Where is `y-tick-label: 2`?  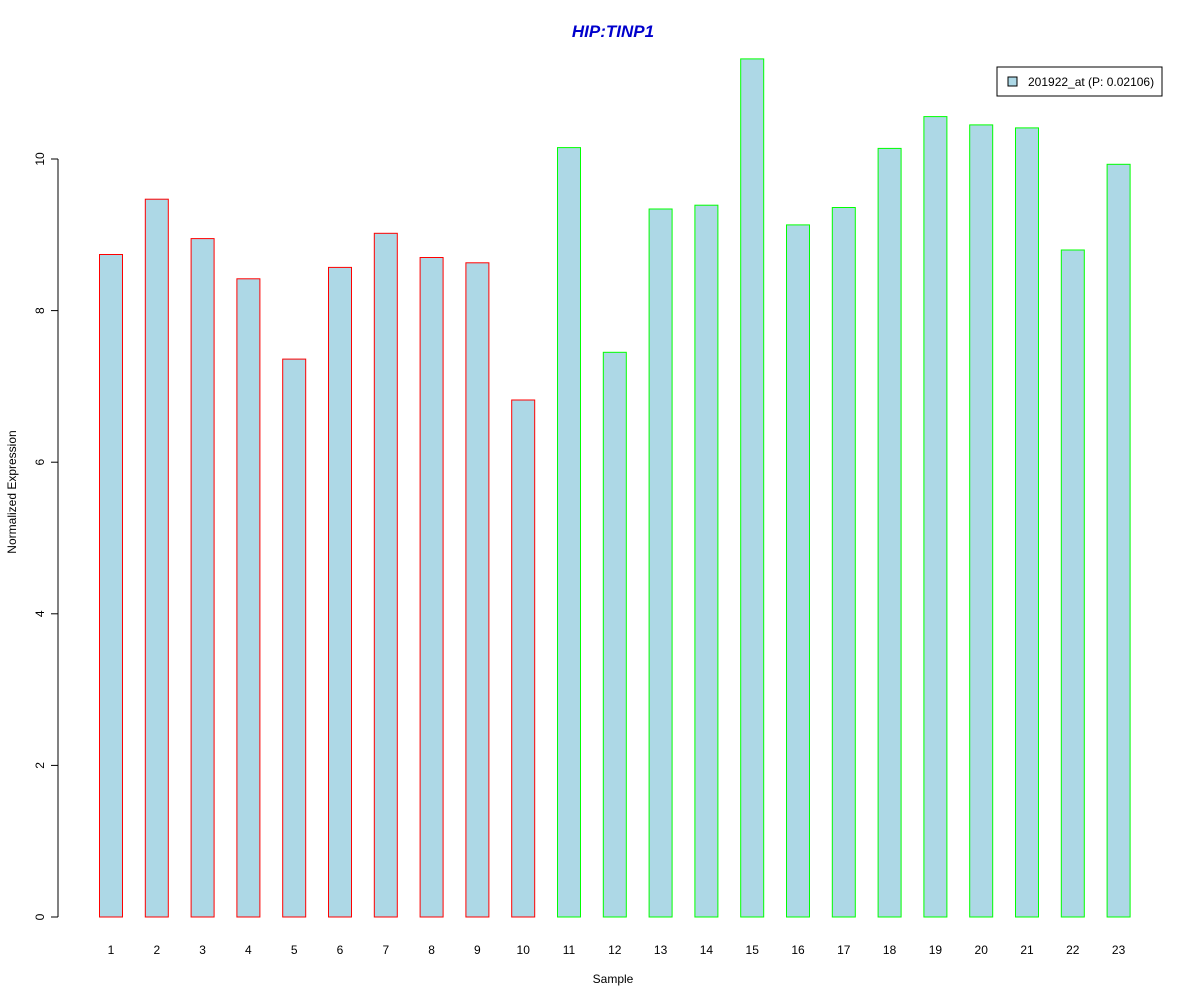 y-tick-label: 2 is located at coordinates (40, 765).